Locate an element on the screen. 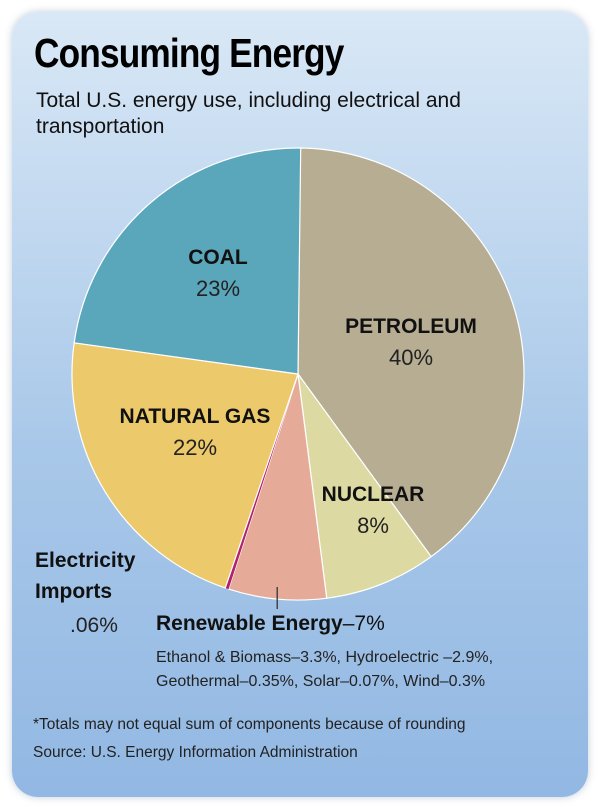 The width and height of the screenshot is (600, 809). renewable-energy-label: Renewable Energy–7% is located at coordinates (270, 624).